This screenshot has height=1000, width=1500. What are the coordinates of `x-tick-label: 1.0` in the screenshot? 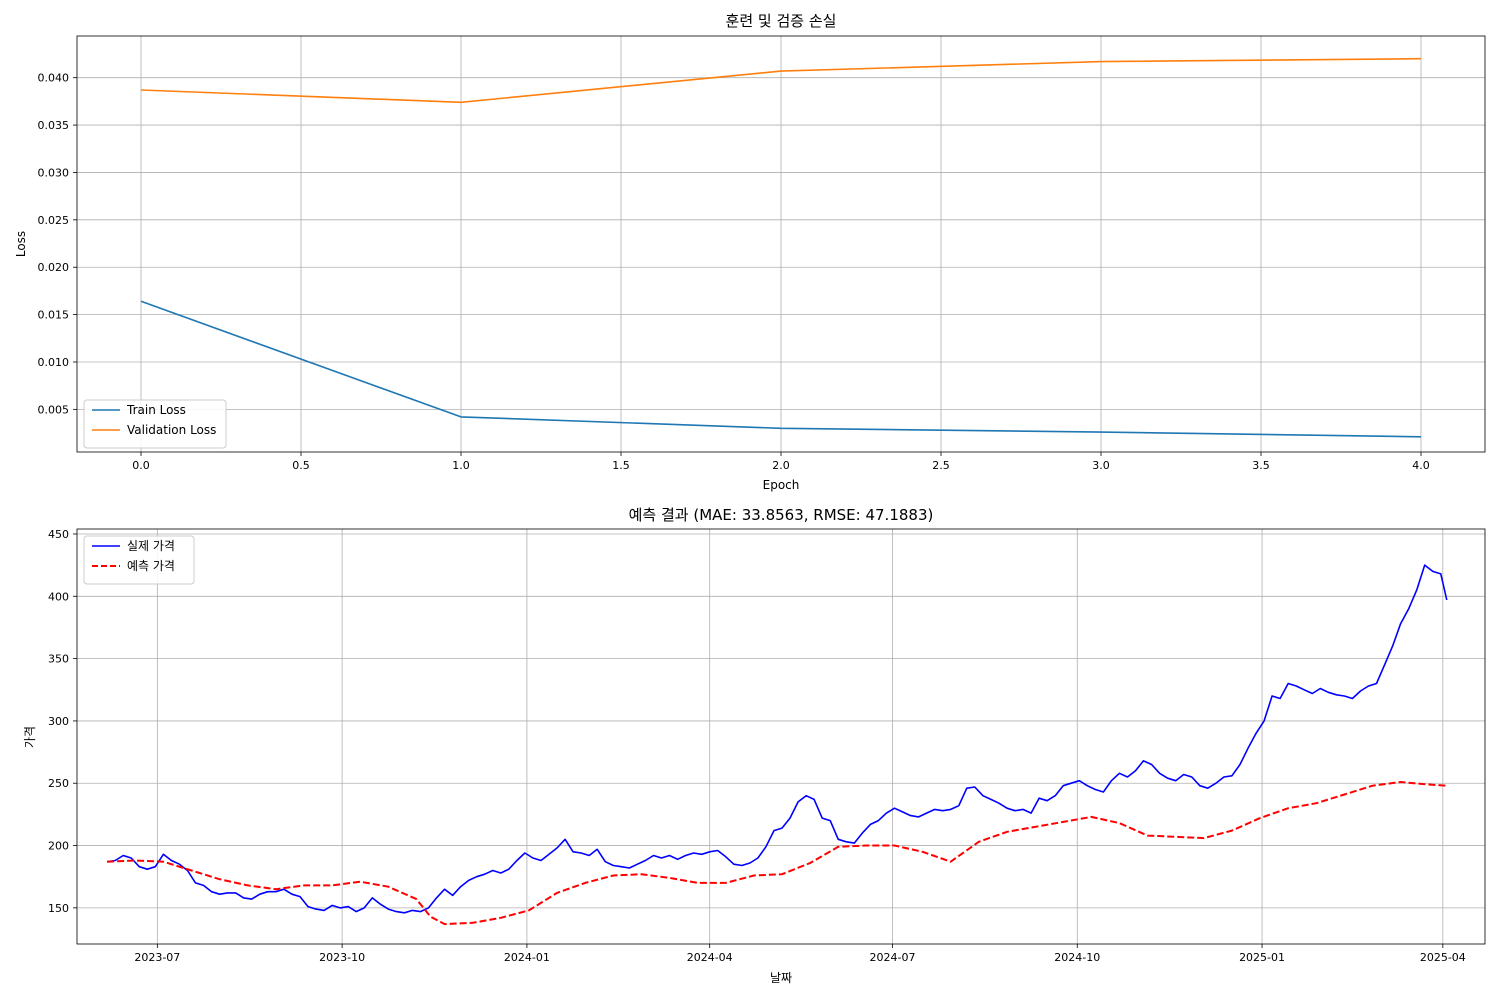 It's located at (461, 465).